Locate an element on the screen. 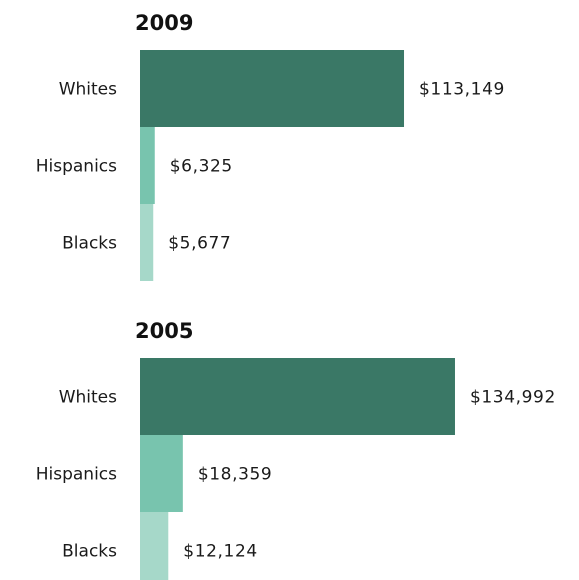  value-label-hispanics: $6,325 is located at coordinates (201, 167).